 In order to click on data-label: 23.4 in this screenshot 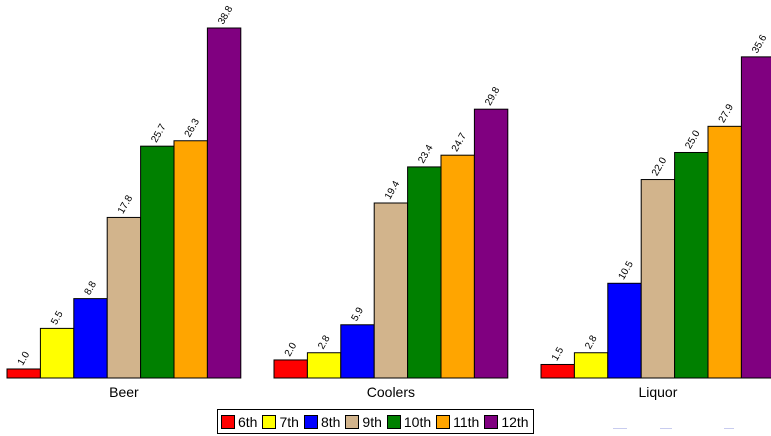, I will do `click(425, 154)`.